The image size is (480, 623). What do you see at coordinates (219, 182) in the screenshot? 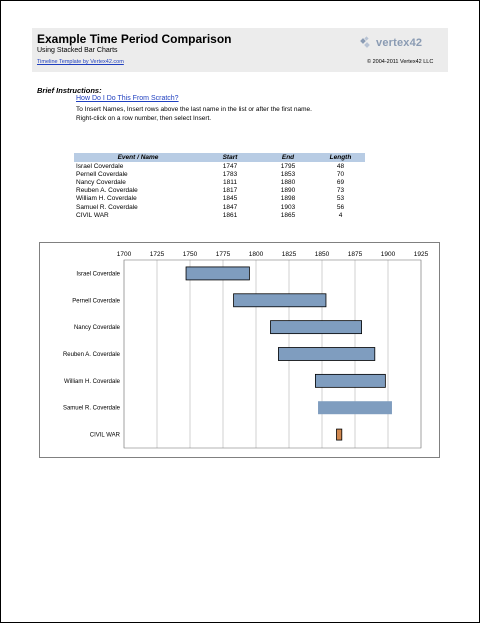
I see `table-row: Nancy Coverdale 1811 1880 69` at bounding box center [219, 182].